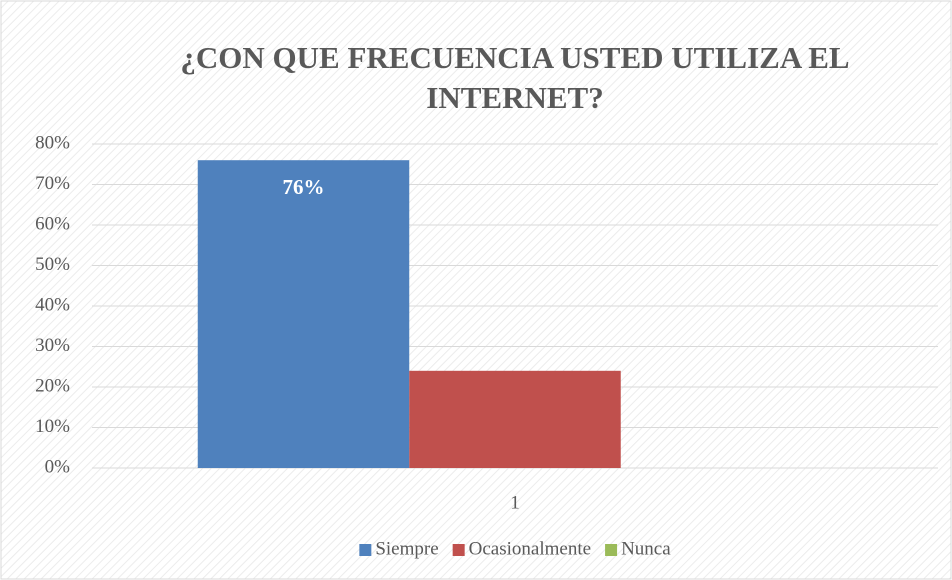 This screenshot has width=952, height=580. I want to click on y-tick-label: 30%, so click(52, 345).